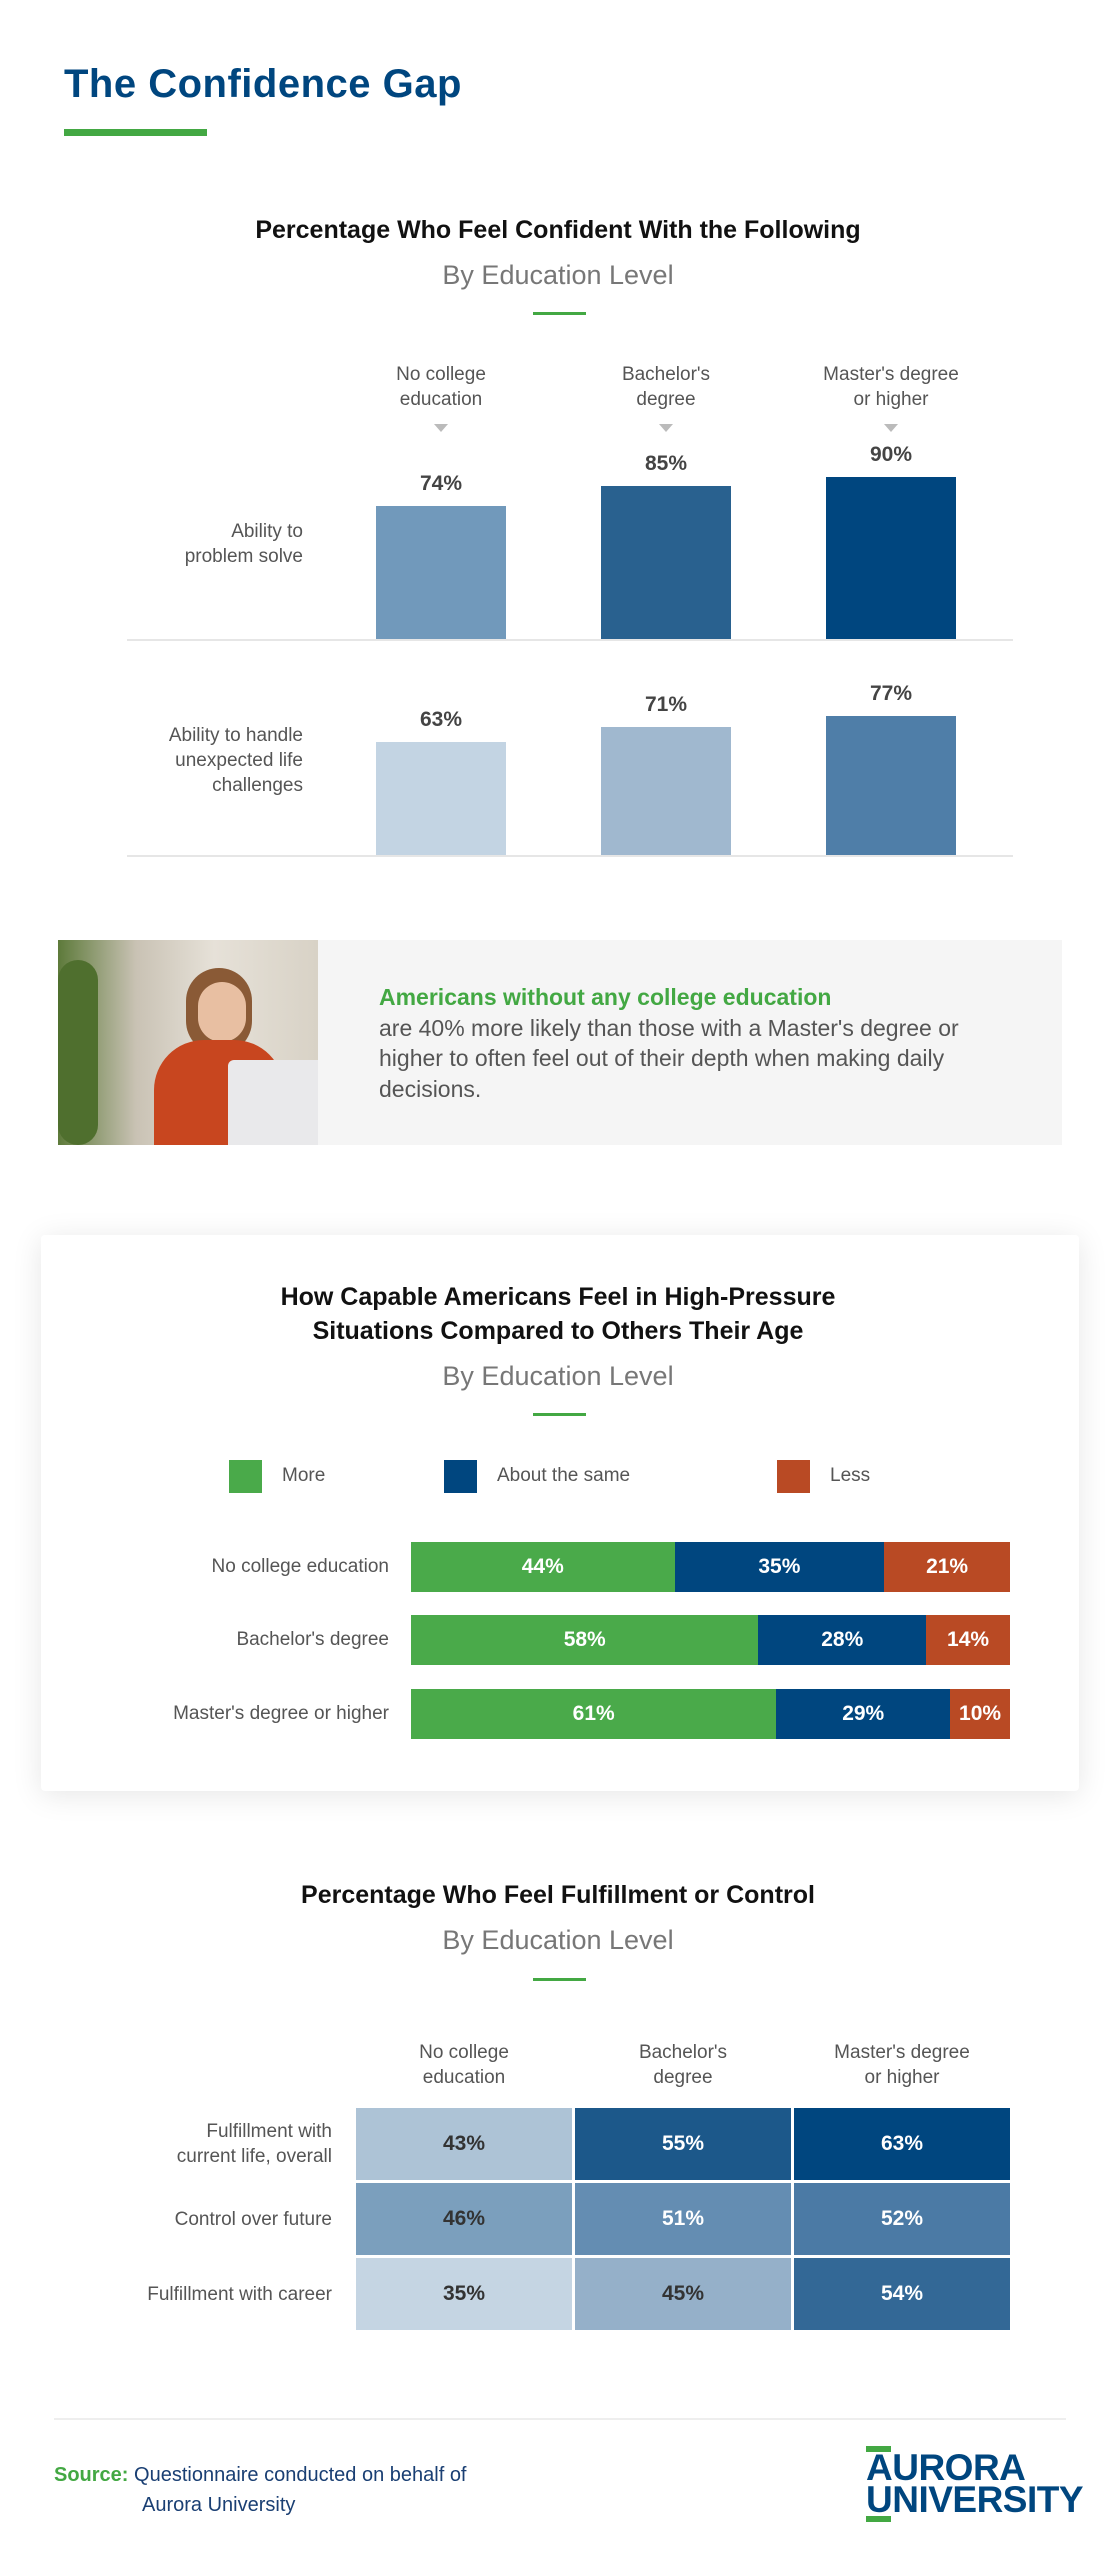 The image size is (1116, 2560). Describe the element at coordinates (564, 1475) in the screenshot. I see `legend-label: About the same` at that location.